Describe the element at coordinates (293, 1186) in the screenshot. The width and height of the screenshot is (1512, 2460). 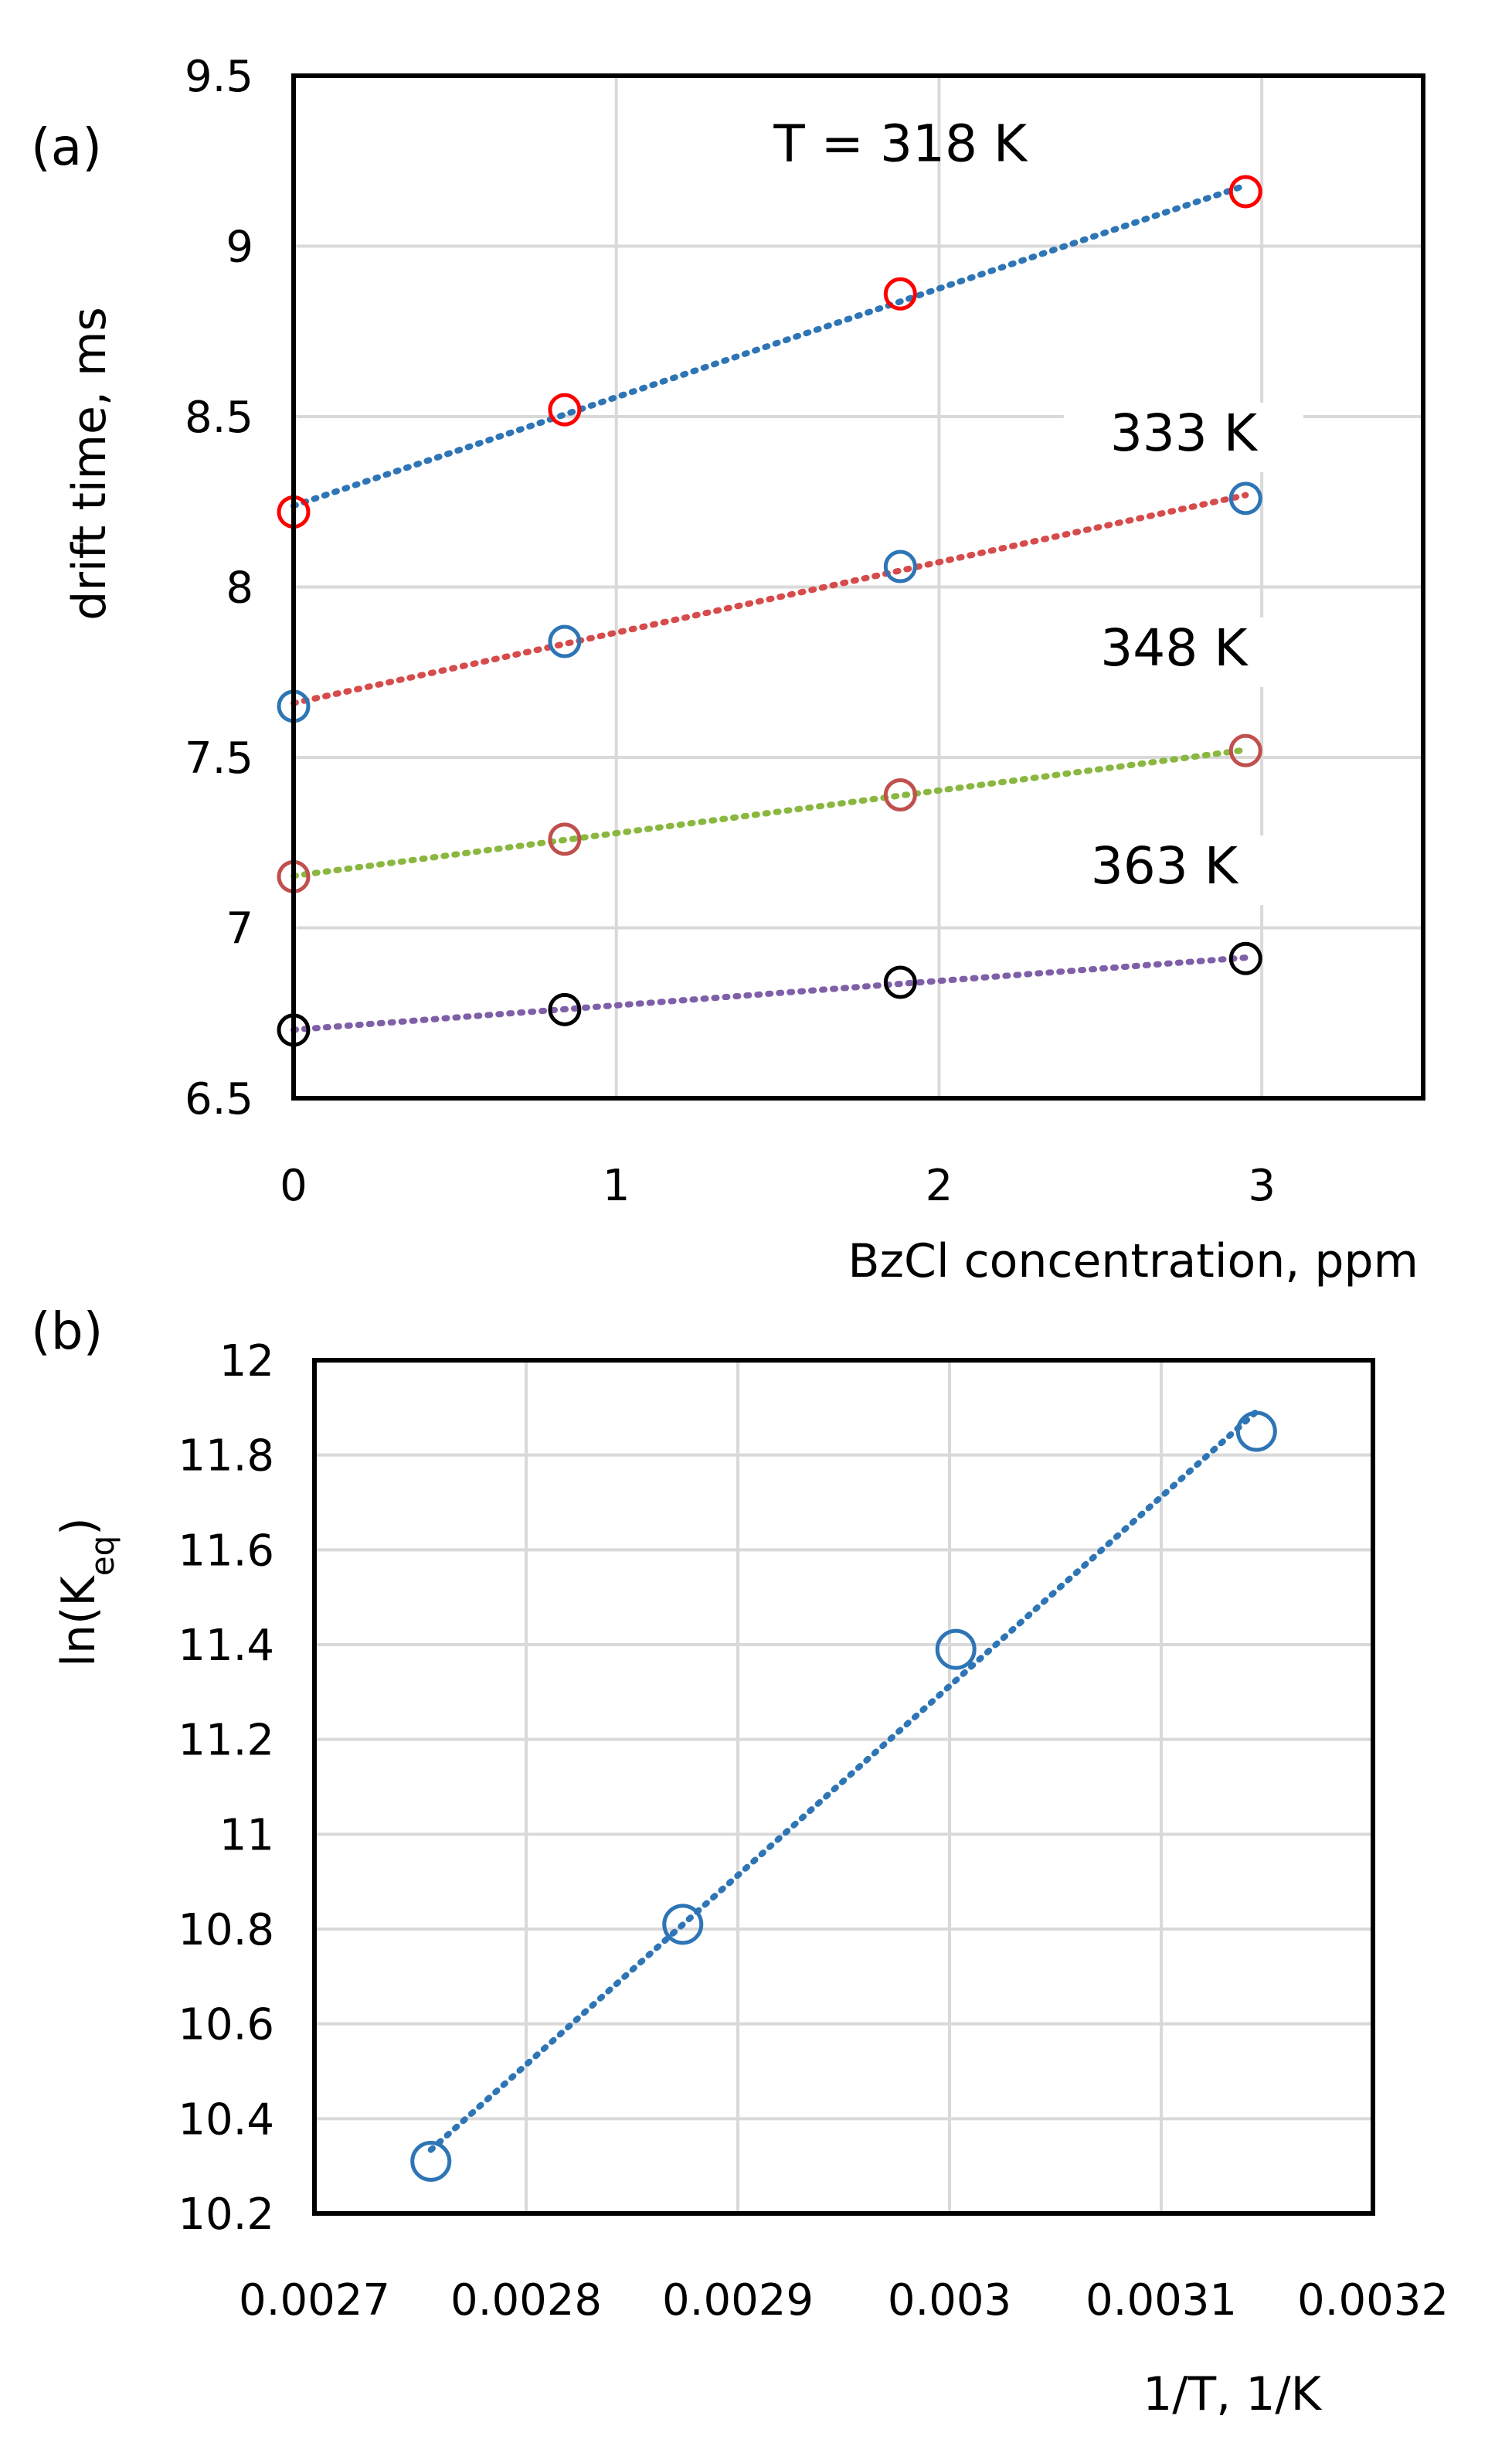
I see `x-tick-label: 0` at that location.